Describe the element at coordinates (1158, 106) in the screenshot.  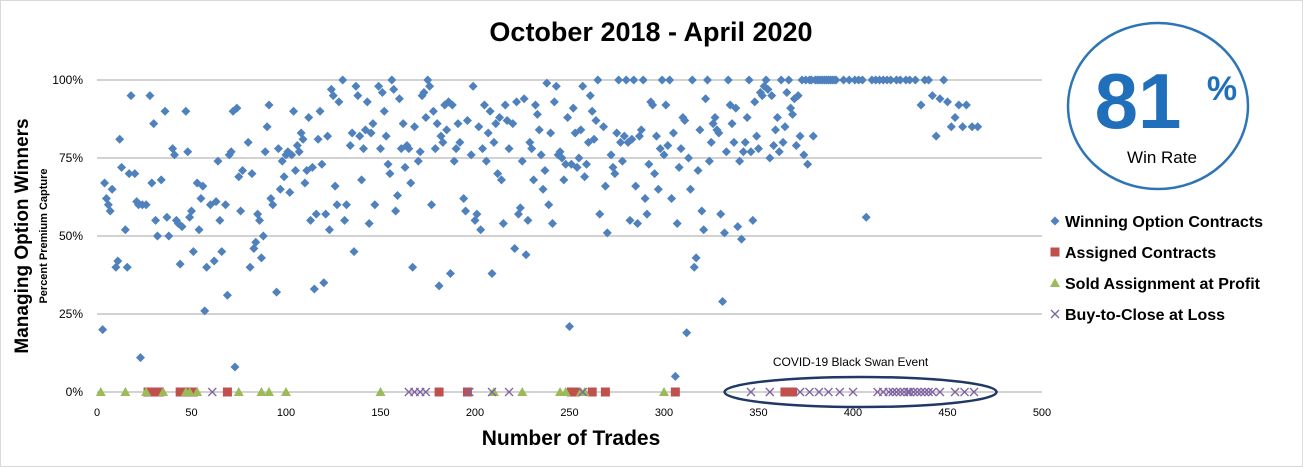
I see `win-rate-ring` at that location.